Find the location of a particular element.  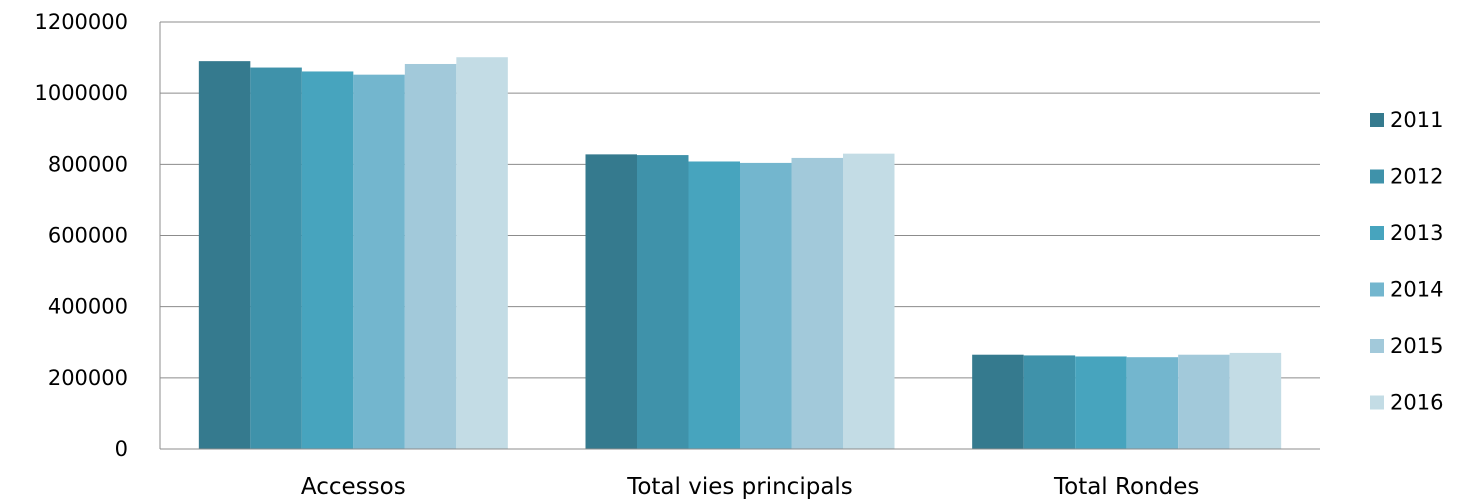

x-category-label: Total Rondes is located at coordinates (1126, 487).